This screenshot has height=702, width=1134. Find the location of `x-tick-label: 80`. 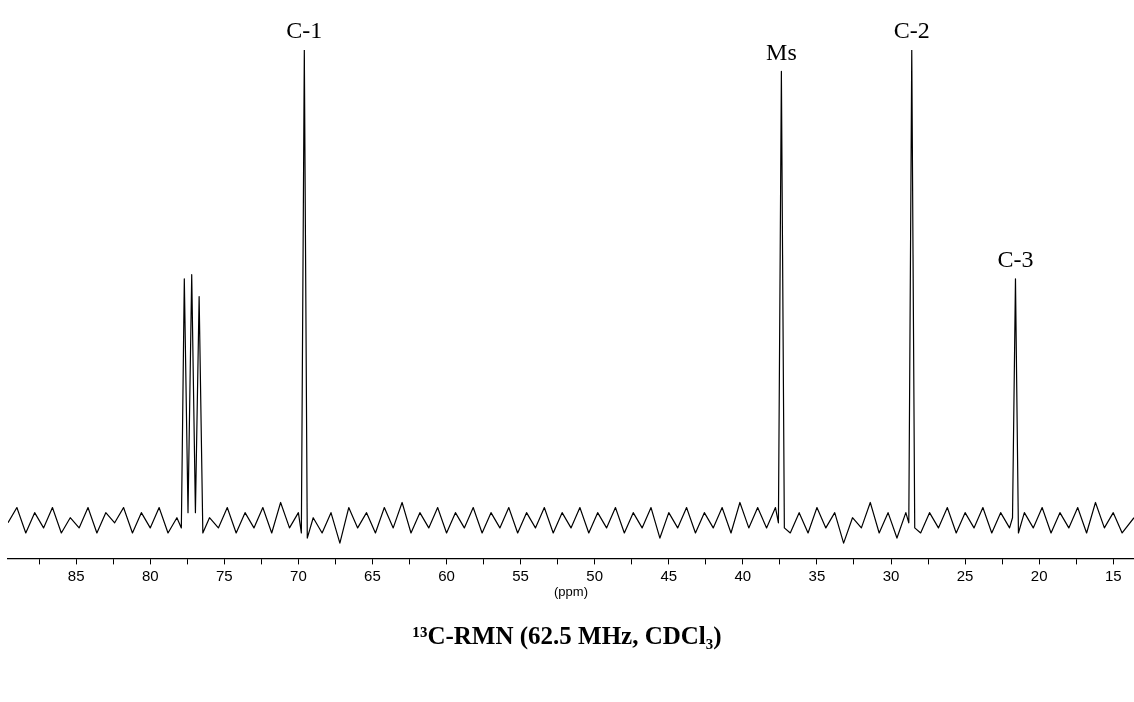

x-tick-label: 80 is located at coordinates (150, 575).